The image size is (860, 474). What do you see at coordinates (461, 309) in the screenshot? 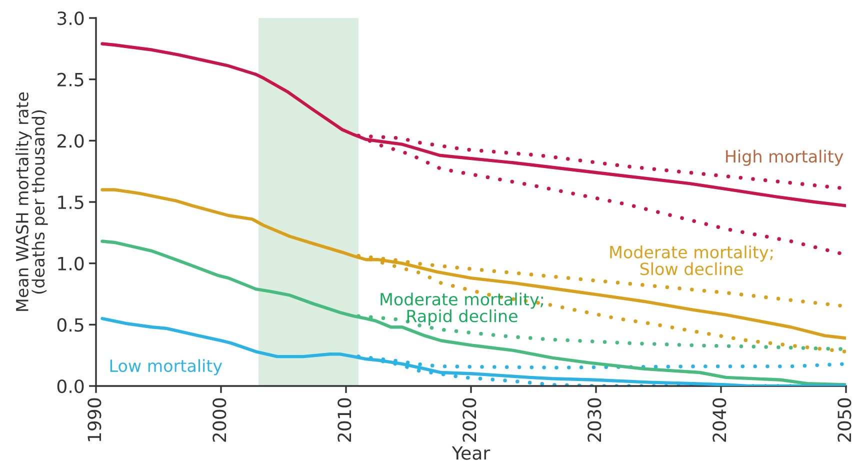
I see `series-label: Moderate mortality; Rapid decline` at bounding box center [461, 309].